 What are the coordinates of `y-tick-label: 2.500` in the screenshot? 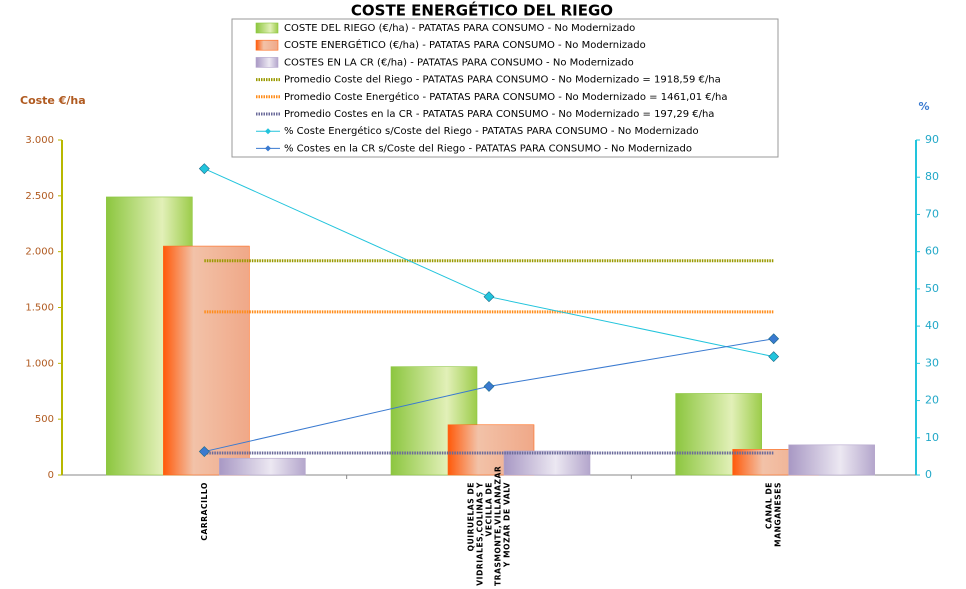 It's located at (39, 196).